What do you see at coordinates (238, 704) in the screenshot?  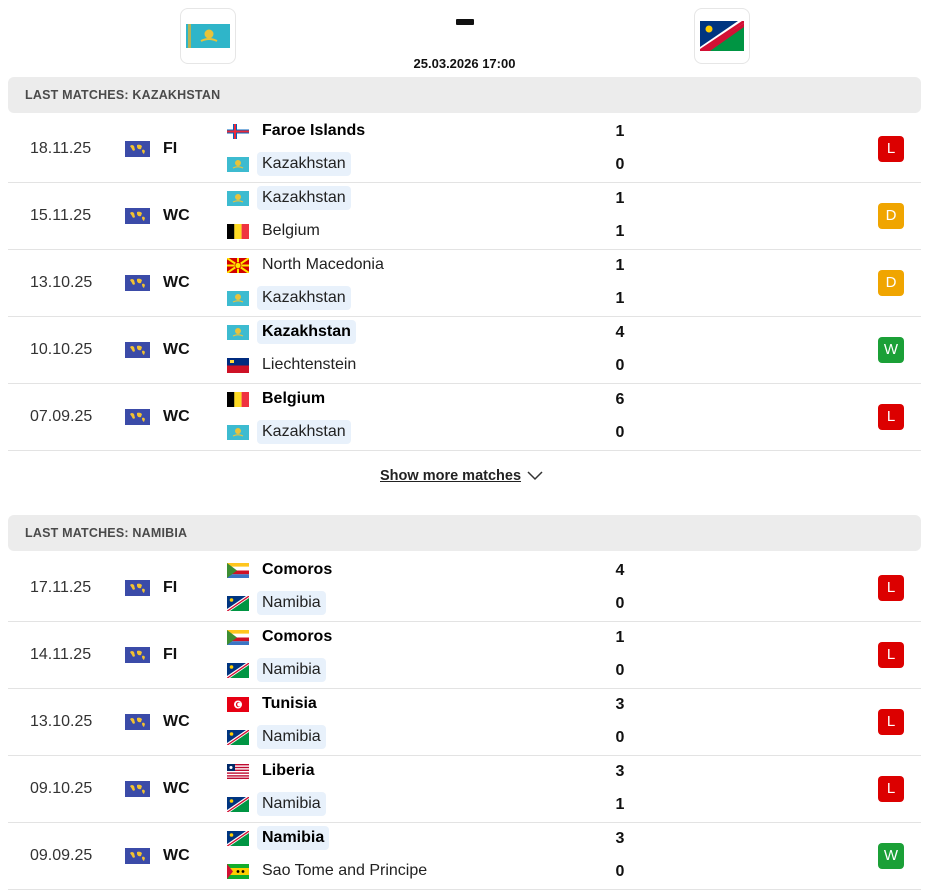 I see `tun-flag-icon` at bounding box center [238, 704].